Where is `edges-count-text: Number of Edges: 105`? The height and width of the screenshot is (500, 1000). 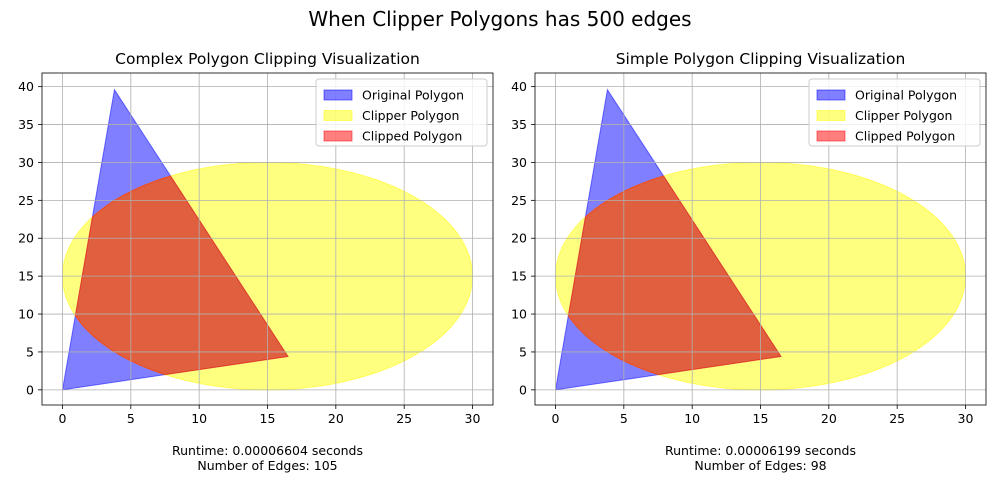 edges-count-text: Number of Edges: 105 is located at coordinates (267, 465).